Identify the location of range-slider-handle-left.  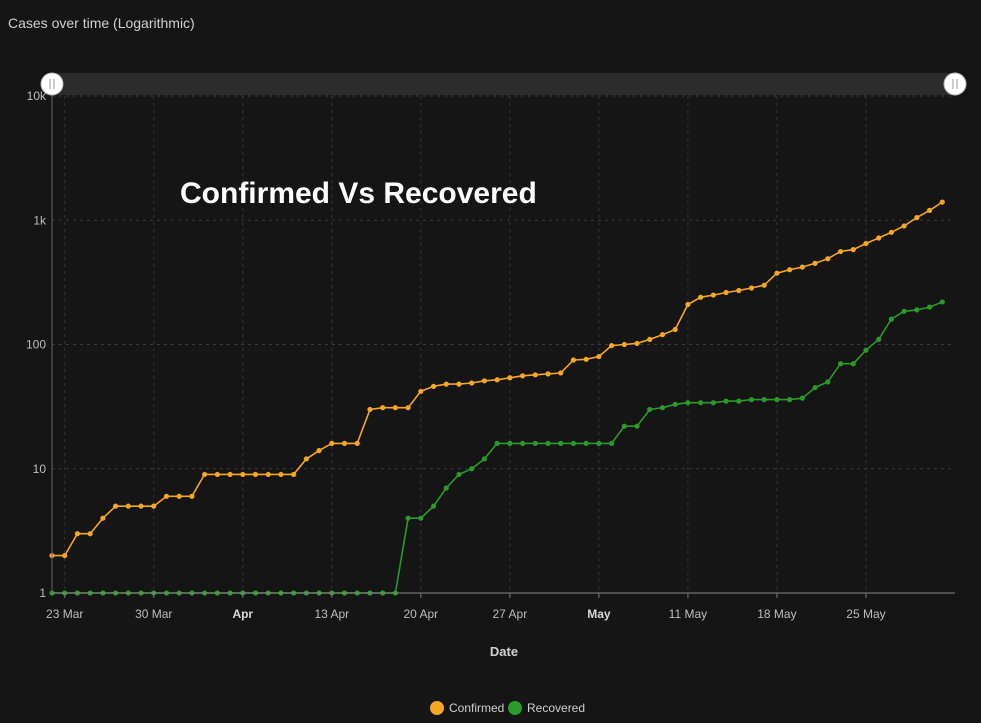
(52, 84).